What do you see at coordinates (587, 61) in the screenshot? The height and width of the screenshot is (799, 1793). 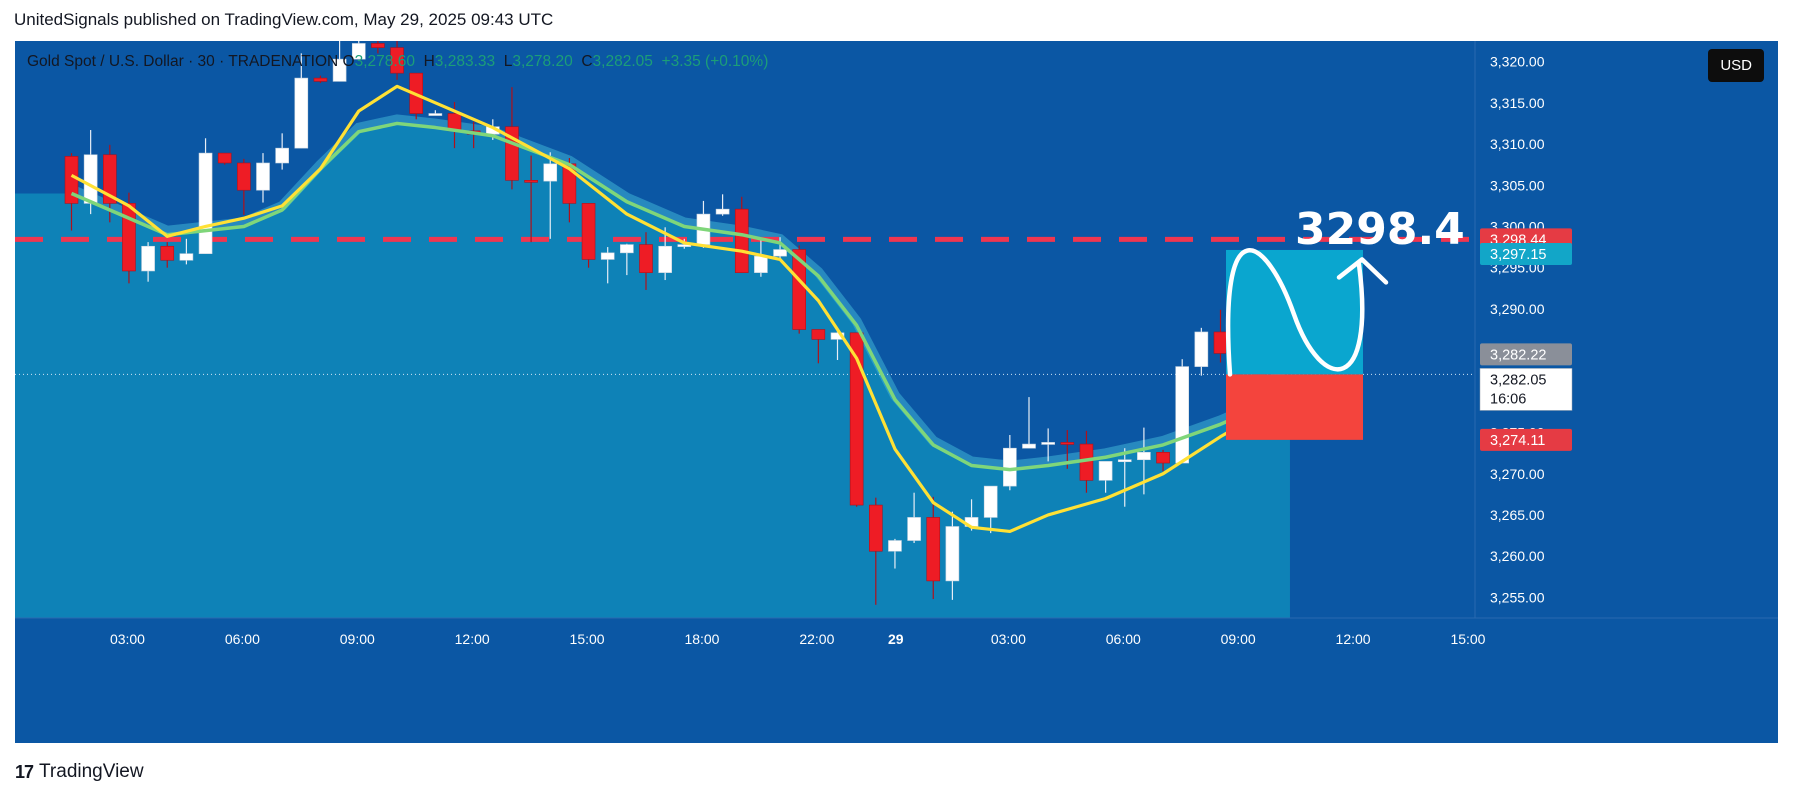 I see `close-label: C` at bounding box center [587, 61].